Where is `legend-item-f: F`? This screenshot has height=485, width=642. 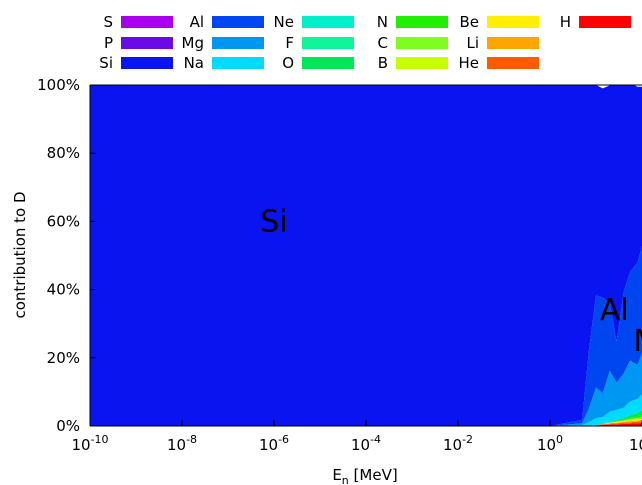
legend-item-f: F is located at coordinates (319, 43).